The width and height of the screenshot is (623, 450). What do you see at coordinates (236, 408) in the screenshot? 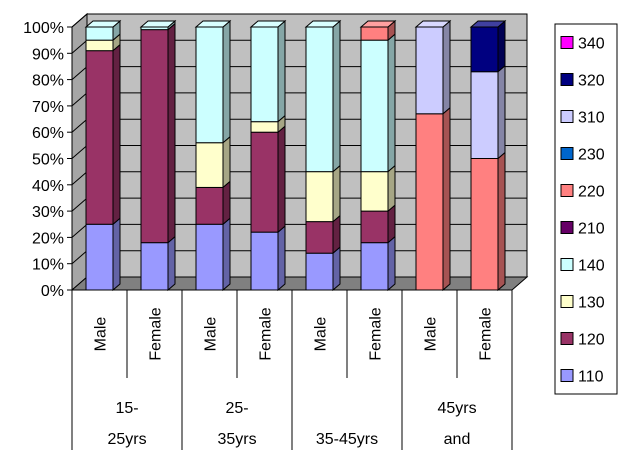
I see `x-group-label: 25-` at bounding box center [236, 408].